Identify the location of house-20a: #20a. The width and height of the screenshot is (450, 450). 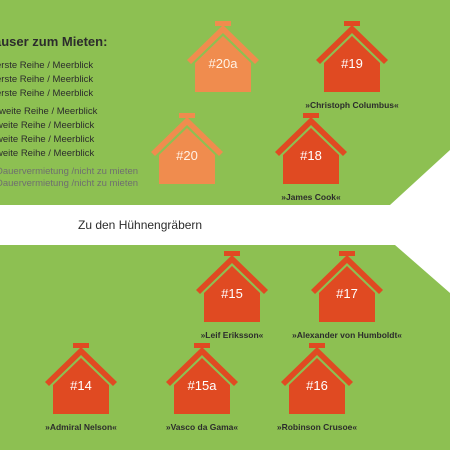
(223, 58).